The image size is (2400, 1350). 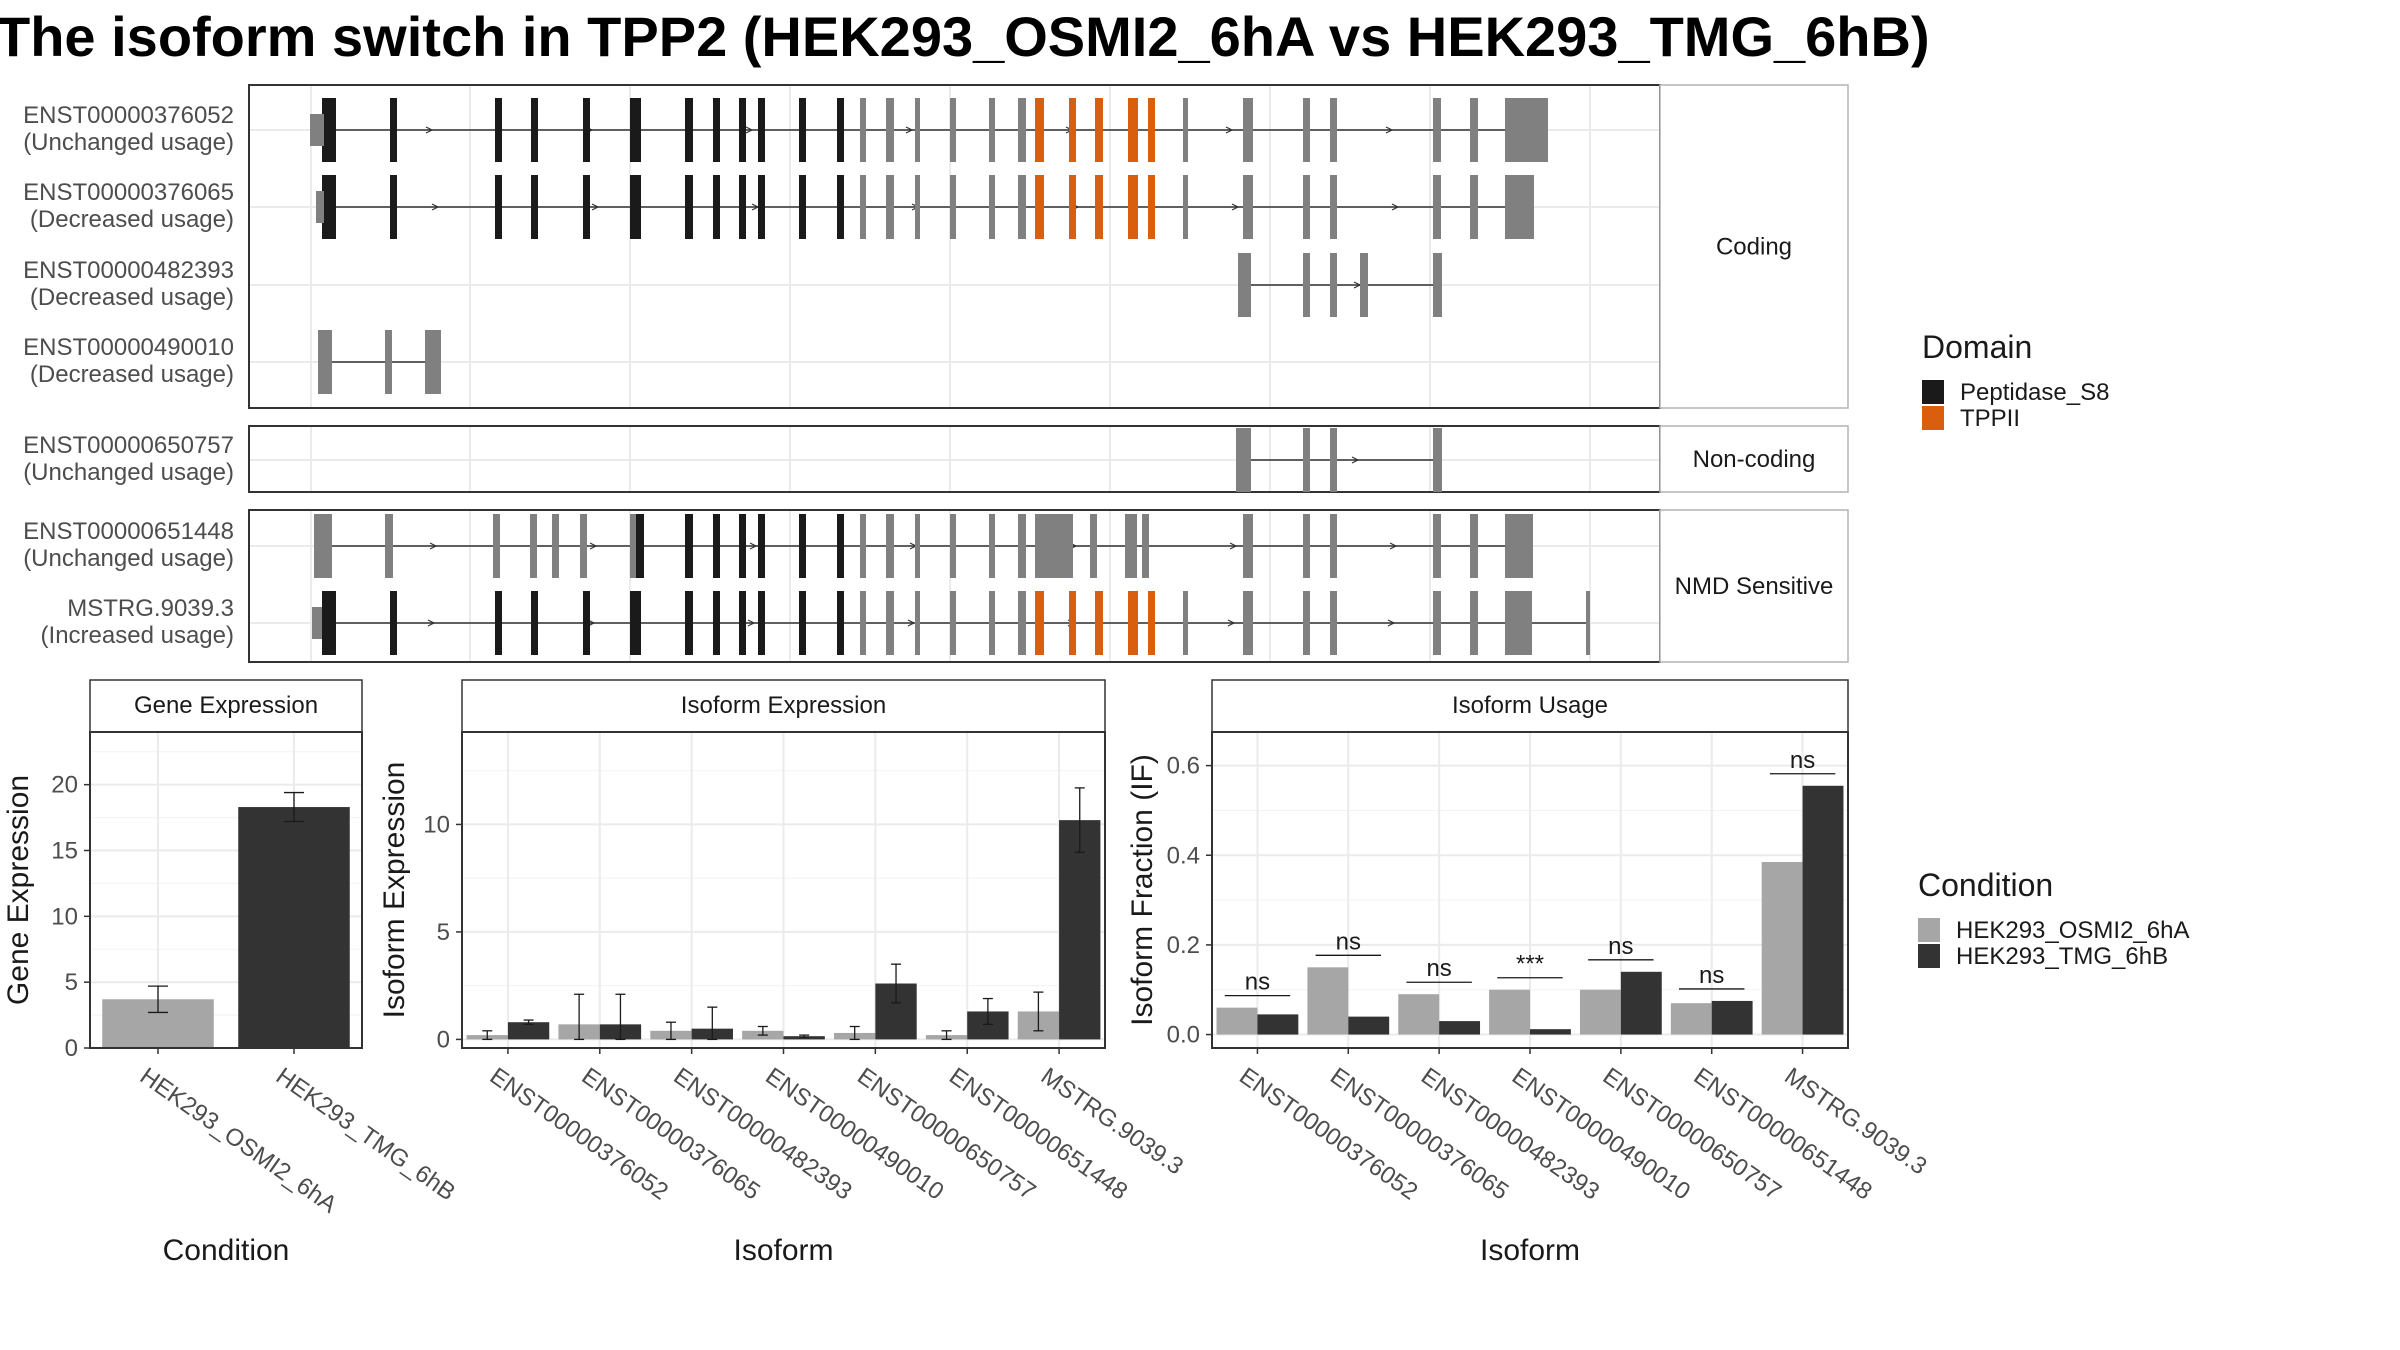 What do you see at coordinates (2072, 930) in the screenshot?
I see `condition-legend-label: HEK293_OSMI2_6hA` at bounding box center [2072, 930].